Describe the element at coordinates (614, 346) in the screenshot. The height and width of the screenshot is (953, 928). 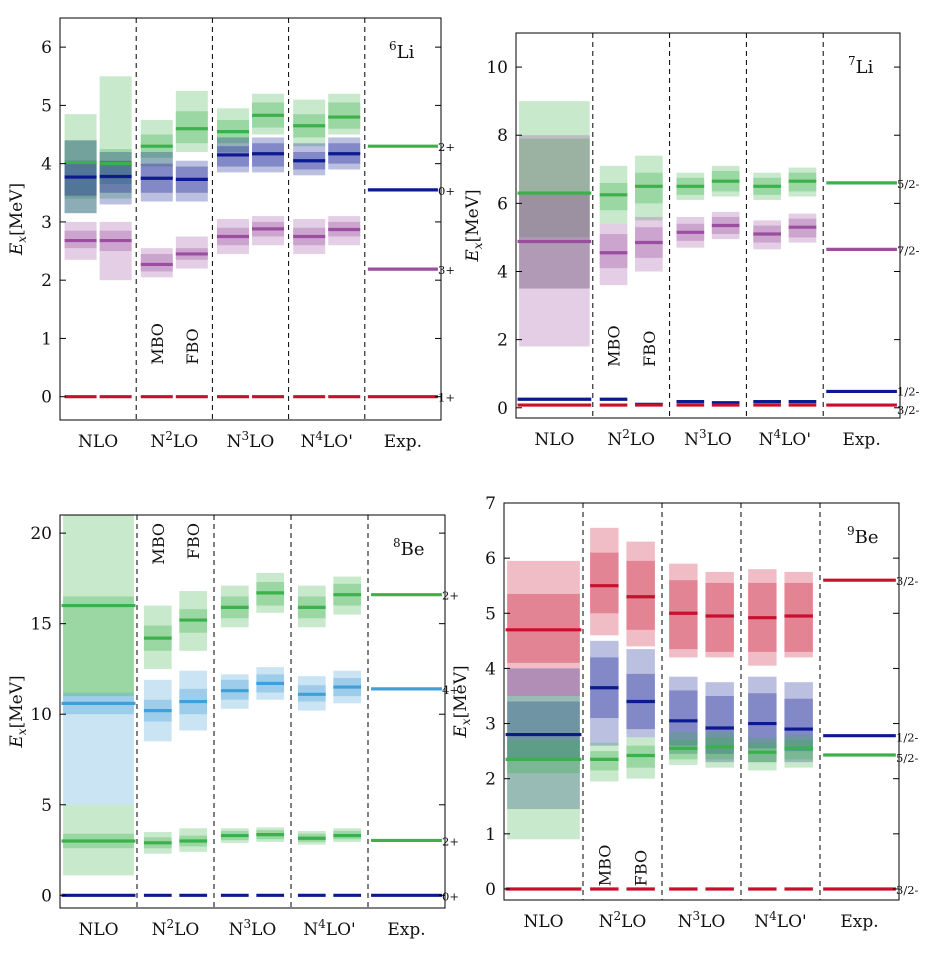
I see `method-label: MBO` at that location.